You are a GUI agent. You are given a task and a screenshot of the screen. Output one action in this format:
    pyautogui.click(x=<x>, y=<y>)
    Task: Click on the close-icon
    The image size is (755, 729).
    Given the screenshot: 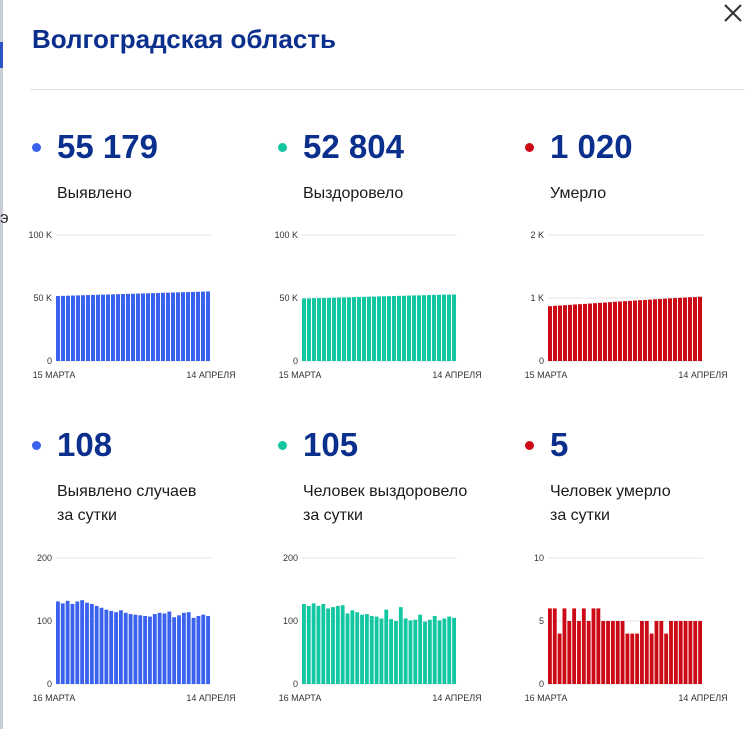 What is the action you would take?
    pyautogui.click(x=733, y=13)
    